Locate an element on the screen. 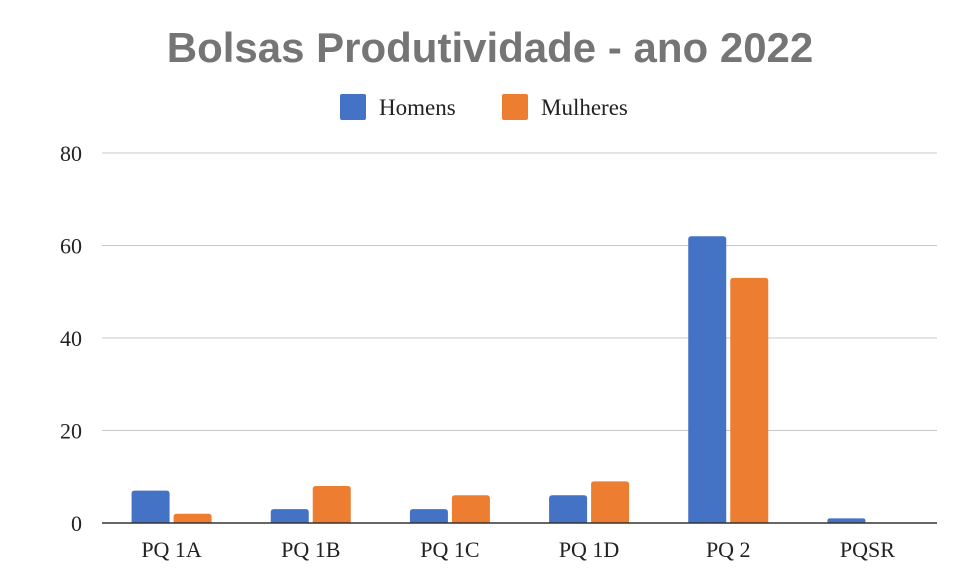 This screenshot has height=583, width=977. bar-homens-pq-1c is located at coordinates (428, 516).